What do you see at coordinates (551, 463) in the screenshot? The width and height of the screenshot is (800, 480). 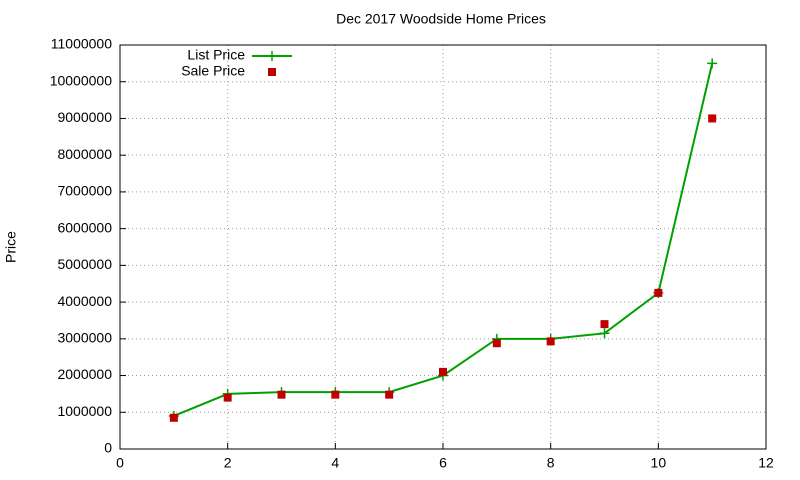 I see `x-tick-label: 8` at bounding box center [551, 463].